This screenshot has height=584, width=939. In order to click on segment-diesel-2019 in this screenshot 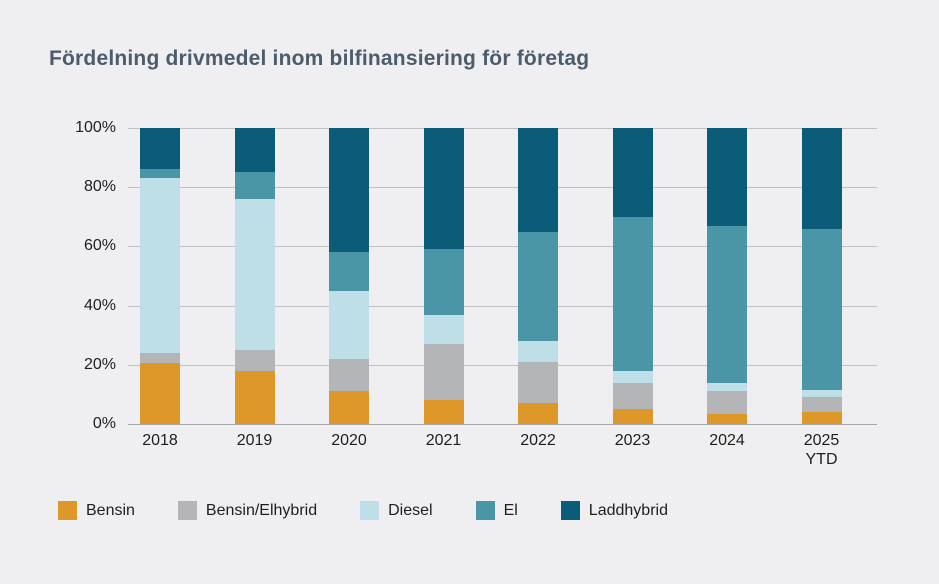, I will do `click(254, 275)`.